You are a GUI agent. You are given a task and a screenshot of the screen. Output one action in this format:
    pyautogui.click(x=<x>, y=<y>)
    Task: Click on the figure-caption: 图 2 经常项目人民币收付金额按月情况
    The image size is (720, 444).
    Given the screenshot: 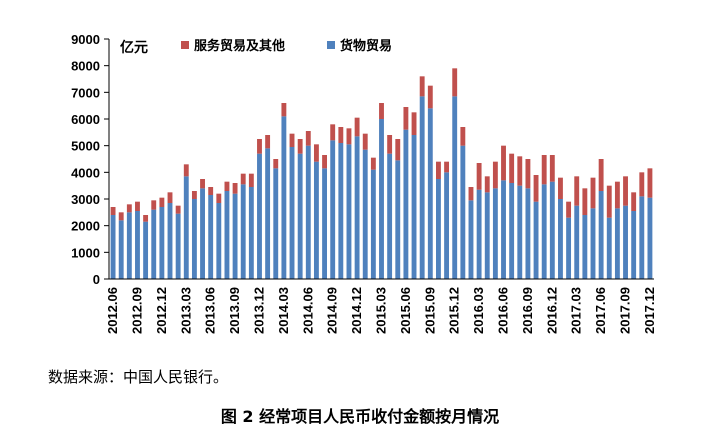 What is the action you would take?
    pyautogui.click(x=360, y=416)
    